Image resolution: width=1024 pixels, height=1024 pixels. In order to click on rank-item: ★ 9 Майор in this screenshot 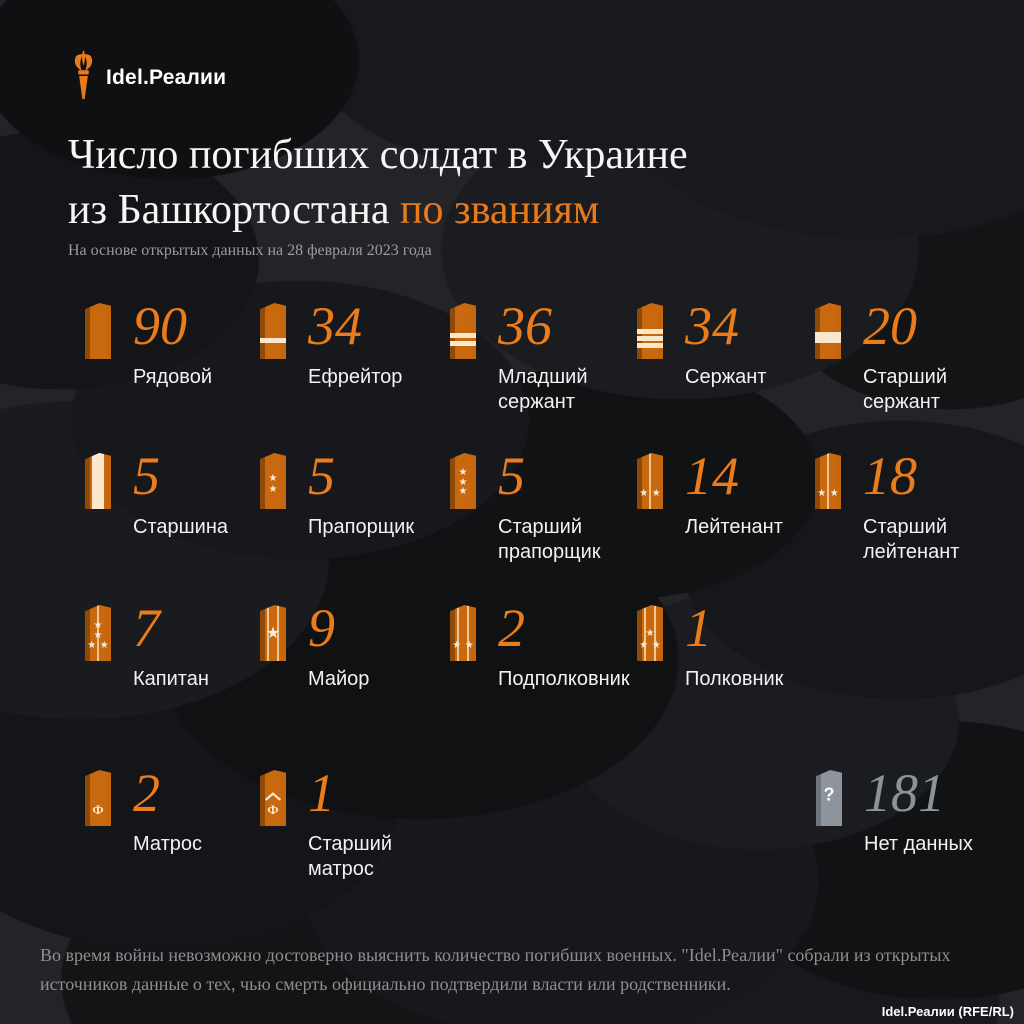, I will do `click(350, 646)`.